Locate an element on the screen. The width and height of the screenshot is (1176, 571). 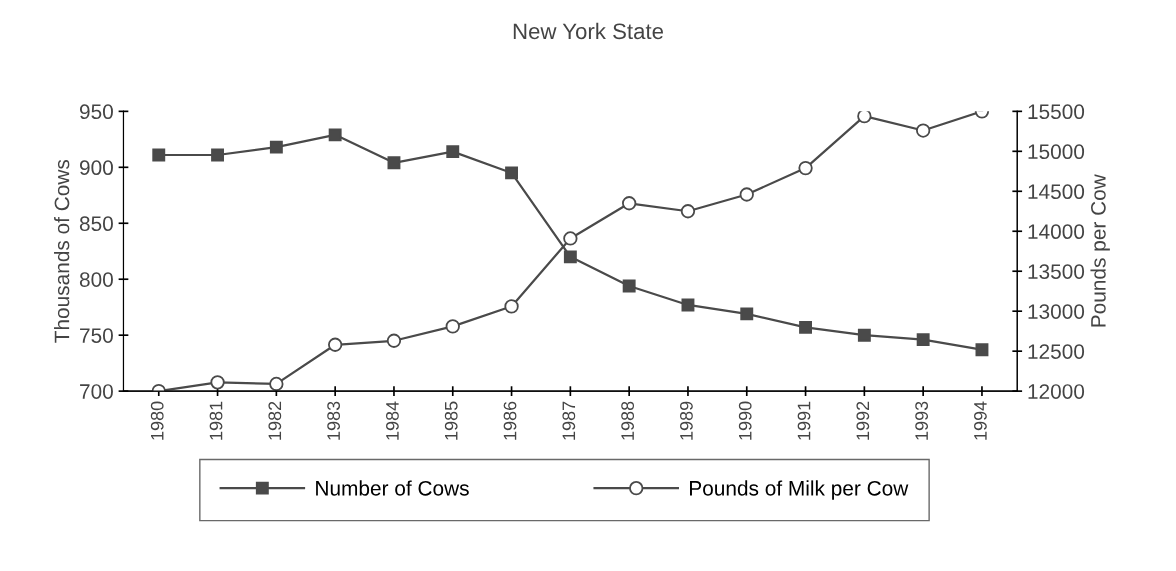
y2-tick-label: 15500 is located at coordinates (1056, 112).